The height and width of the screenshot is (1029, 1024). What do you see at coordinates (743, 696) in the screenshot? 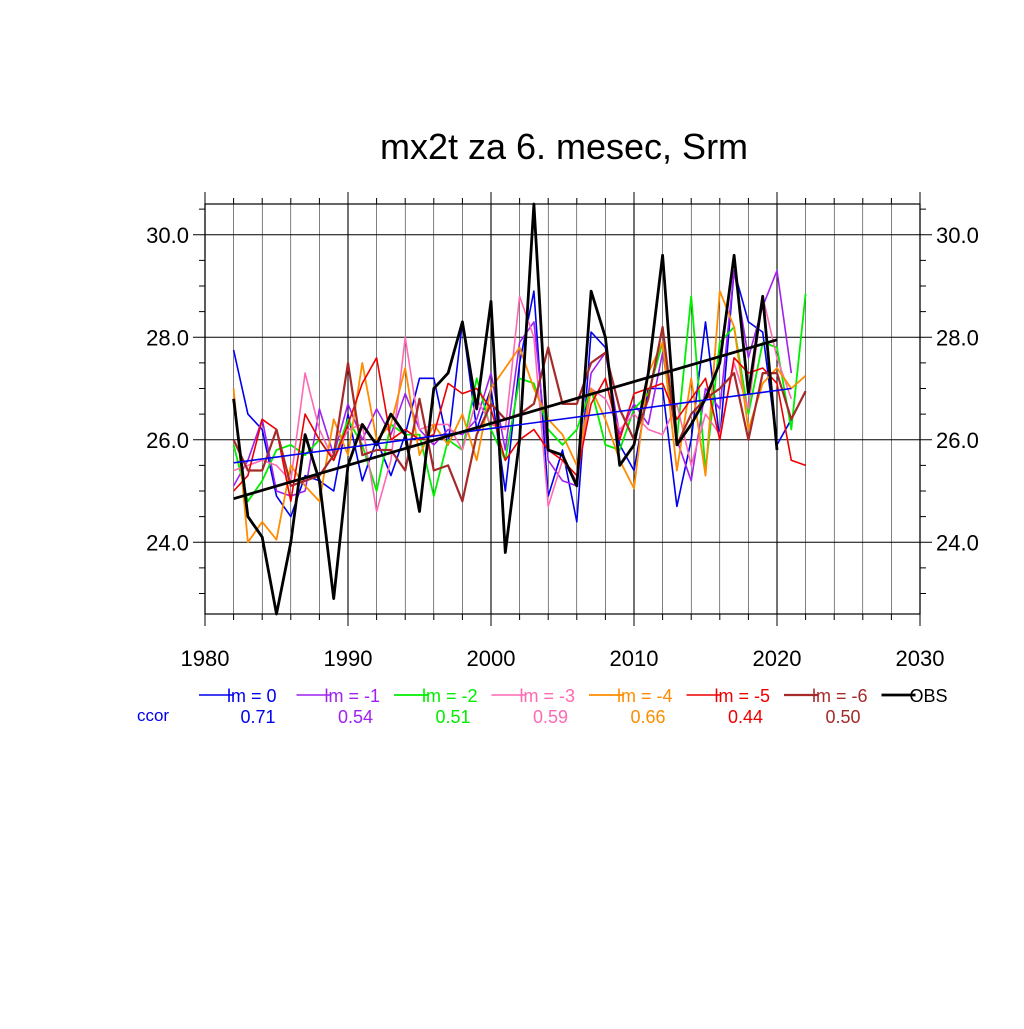
I see `legend-label: lm = -5` at bounding box center [743, 696].